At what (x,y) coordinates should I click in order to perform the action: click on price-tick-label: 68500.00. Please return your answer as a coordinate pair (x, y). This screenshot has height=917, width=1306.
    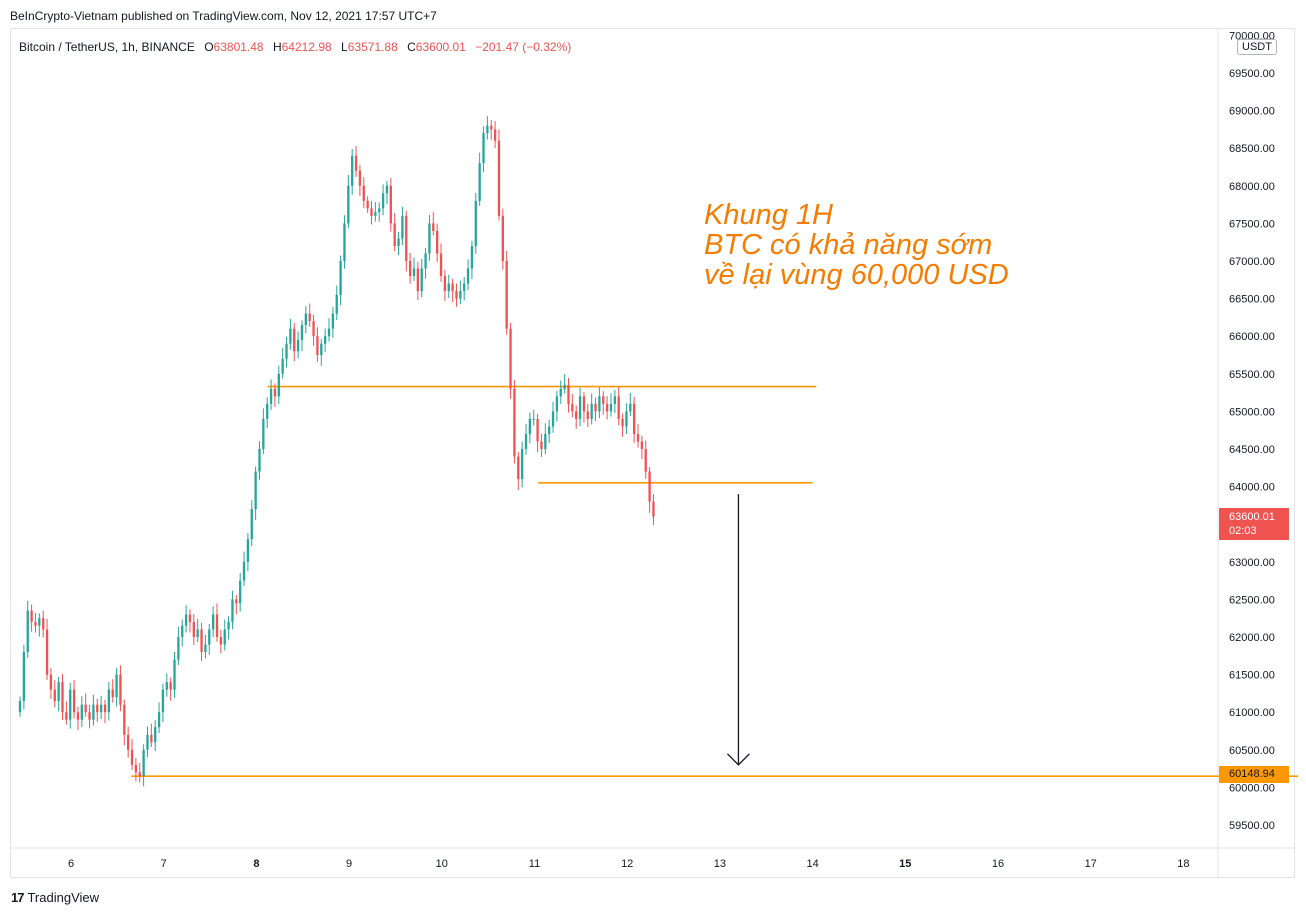
    Looking at the image, I should click on (1252, 149).